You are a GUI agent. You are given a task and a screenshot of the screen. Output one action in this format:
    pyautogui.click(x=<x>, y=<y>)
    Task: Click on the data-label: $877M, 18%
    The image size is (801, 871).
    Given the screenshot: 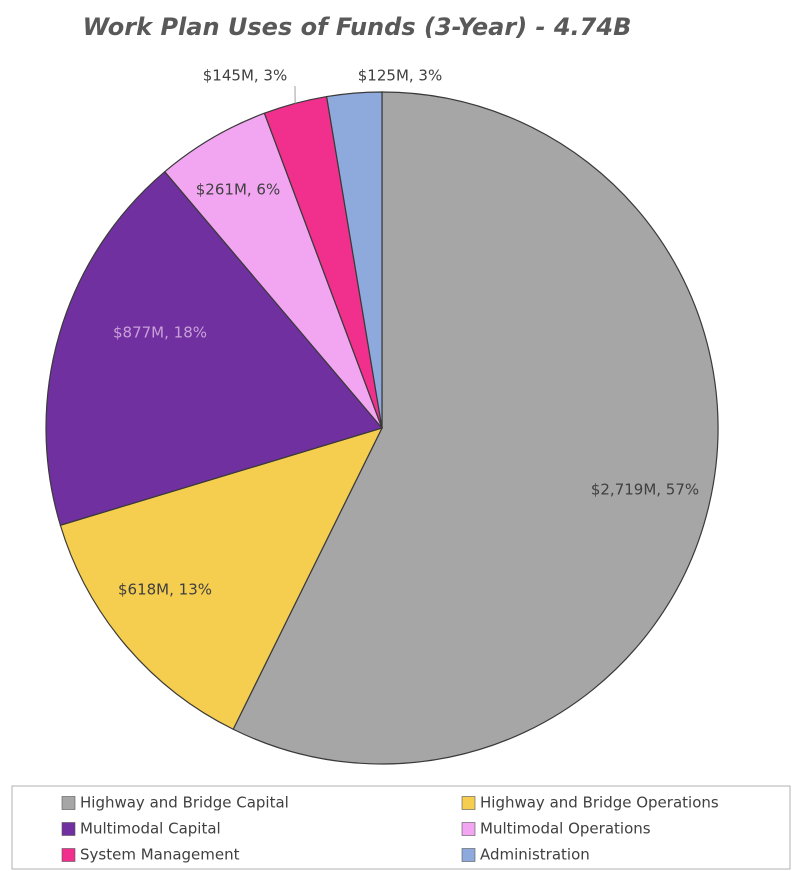 What is the action you would take?
    pyautogui.click(x=160, y=333)
    